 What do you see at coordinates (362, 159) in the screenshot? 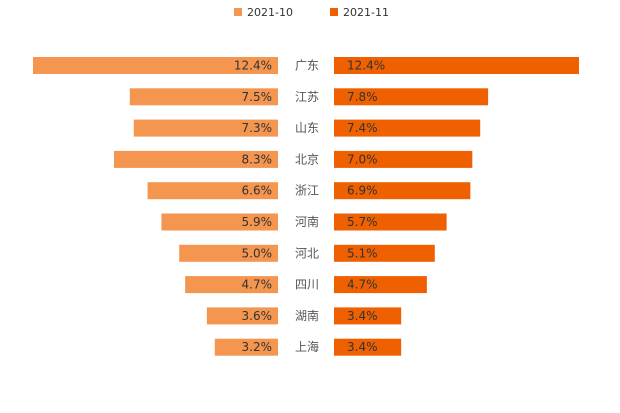
I see `value-label-2021-11-3: 7.0%` at bounding box center [362, 159].